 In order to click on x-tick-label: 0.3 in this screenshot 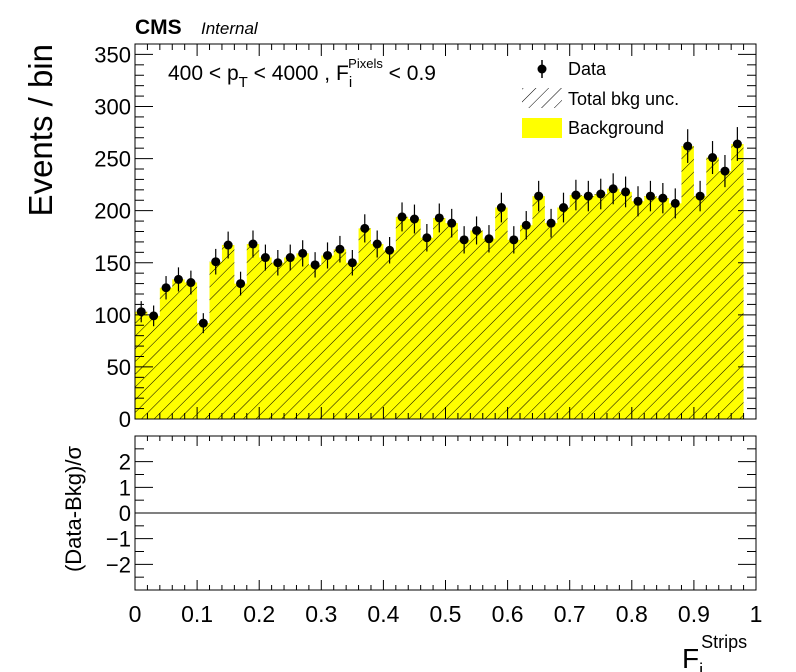, I will do `click(321, 614)`.